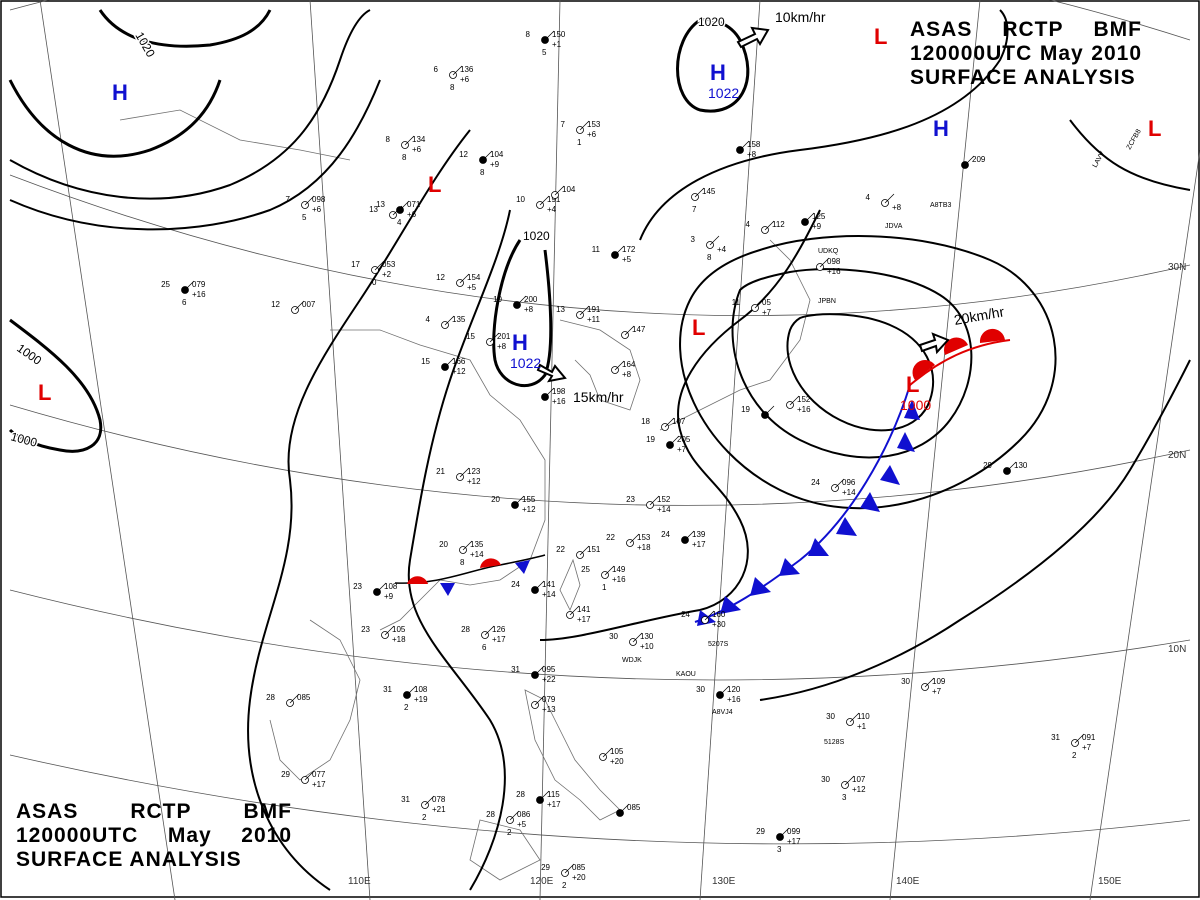  What do you see at coordinates (668, 444) in the screenshot?
I see `station-plot: 19 205+7` at bounding box center [668, 444].